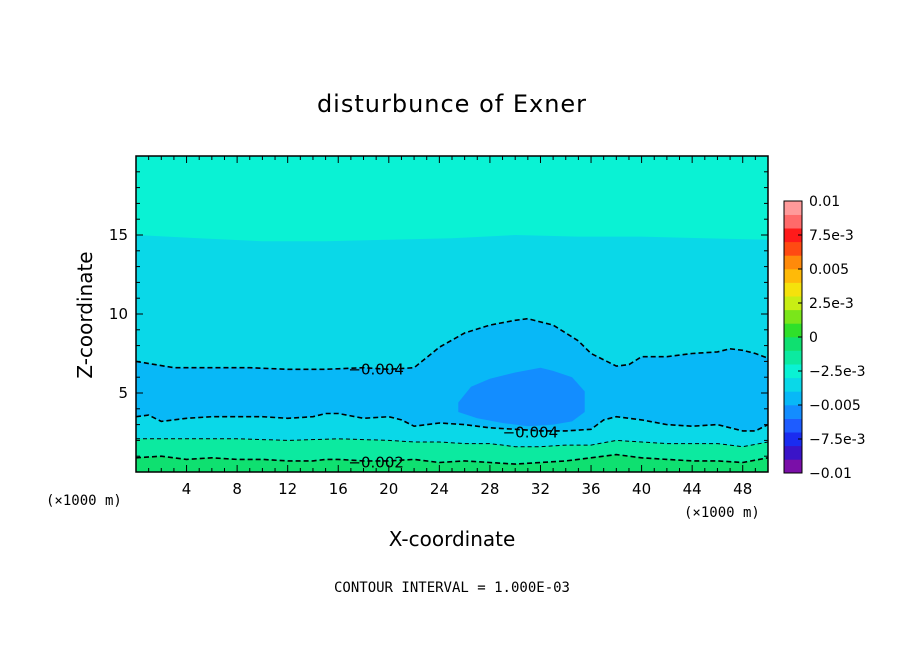 The height and width of the screenshot is (654, 904). What do you see at coordinates (830, 474) in the screenshot?
I see `colorbar-label: −0.01` at bounding box center [830, 474].